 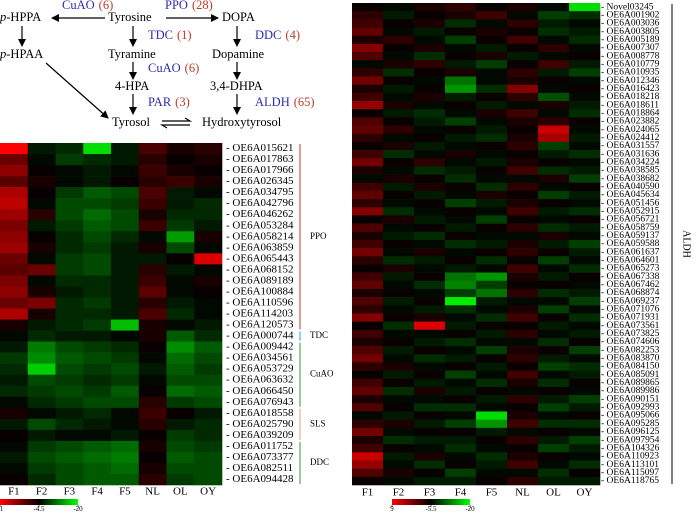 I want to click on compound: Hydroxytyrosol, so click(x=242, y=122).